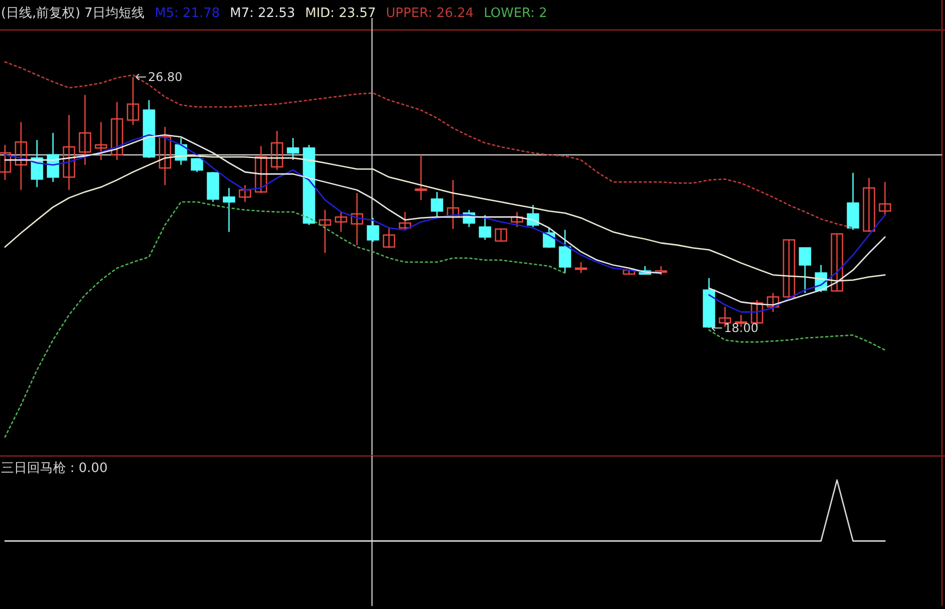  I want to click on text: LOWER: 2, so click(516, 13).